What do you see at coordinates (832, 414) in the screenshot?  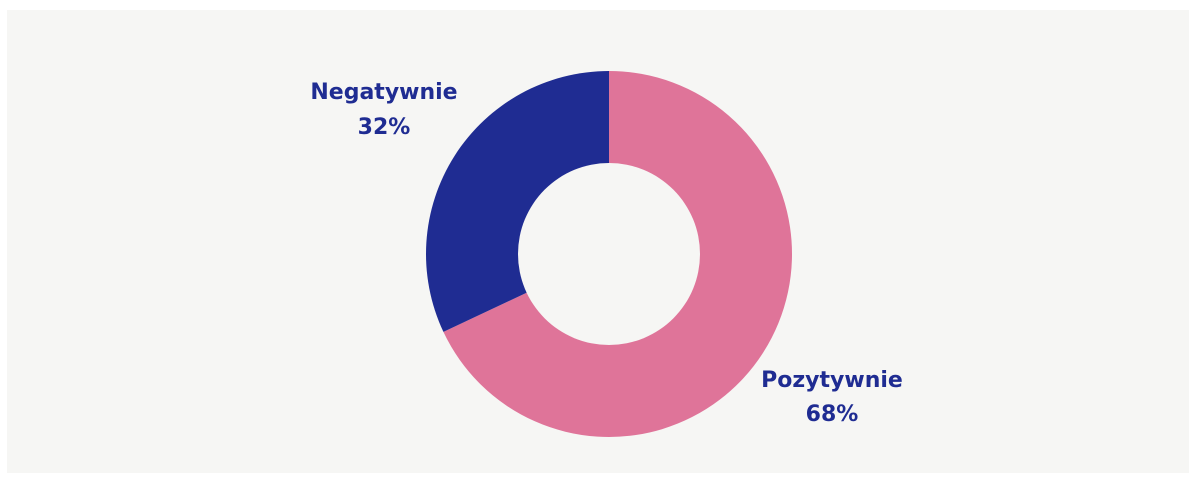 I see `slice-label-value-pozytywnie: 68%` at bounding box center [832, 414].